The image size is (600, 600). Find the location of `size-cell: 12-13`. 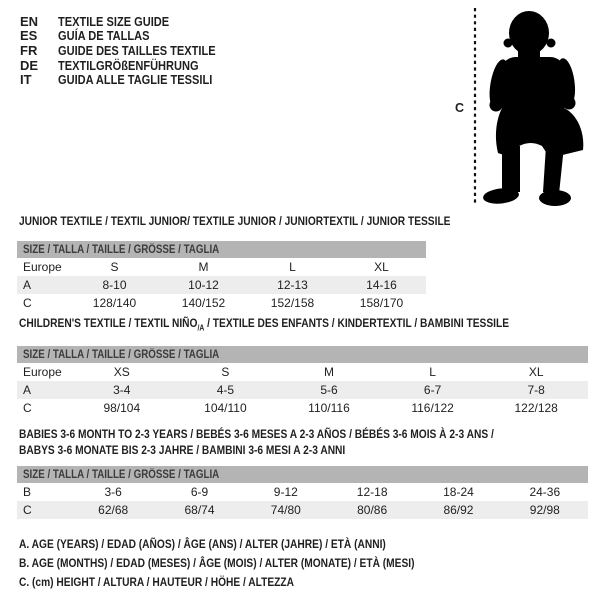

size-cell: 12-13 is located at coordinates (292, 285).